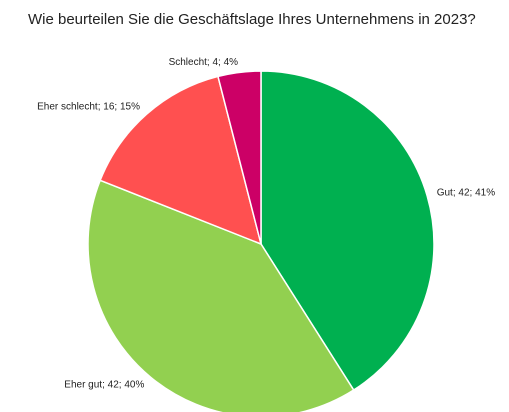 The height and width of the screenshot is (412, 509). What do you see at coordinates (104, 385) in the screenshot?
I see `slice-label: Eher gut; 42; 40%` at bounding box center [104, 385].